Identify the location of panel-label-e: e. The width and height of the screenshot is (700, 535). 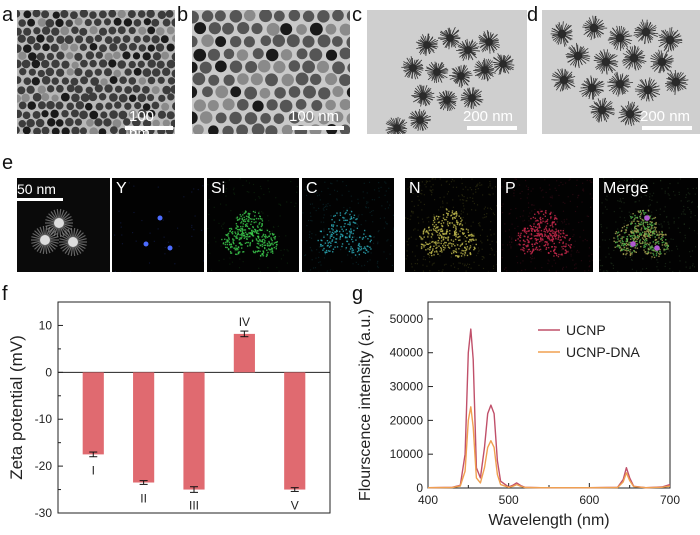
(8, 163).